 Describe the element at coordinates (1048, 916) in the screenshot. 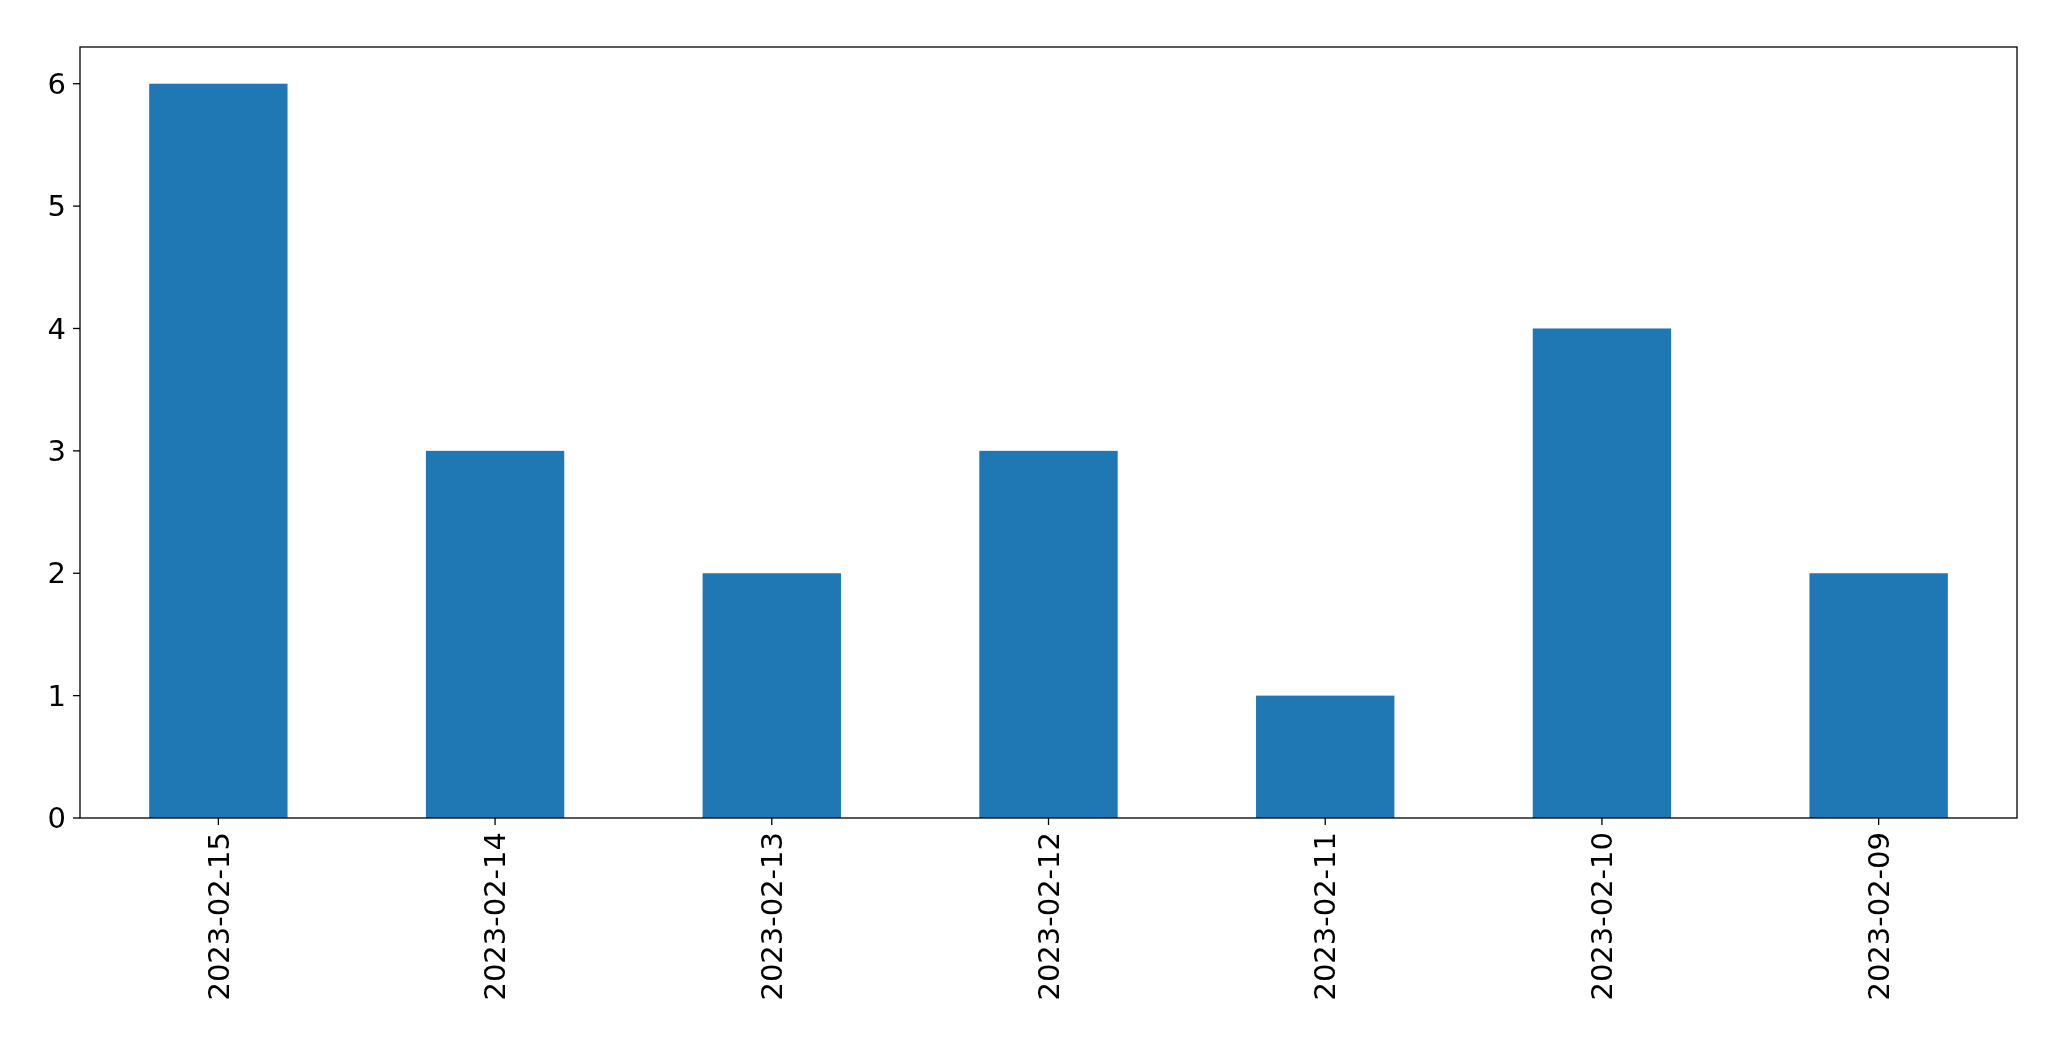

I see `x-tick-label: 2023-02-12` at that location.